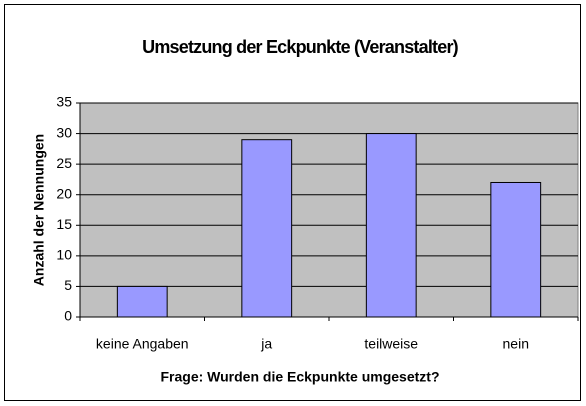 Image resolution: width=586 pixels, height=406 pixels. I want to click on y-tick-label: 0, so click(68, 316).